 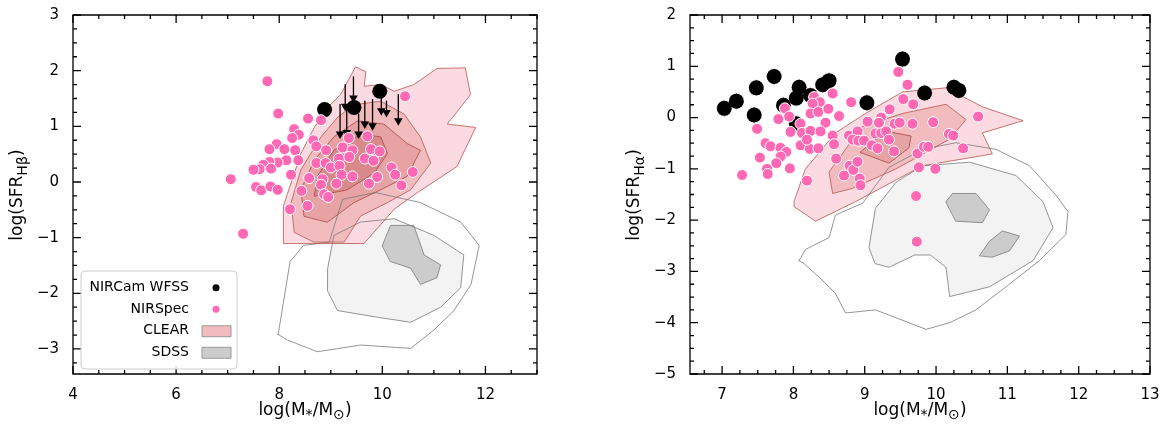 I want to click on x-tick-label: 11, so click(x=1007, y=393).